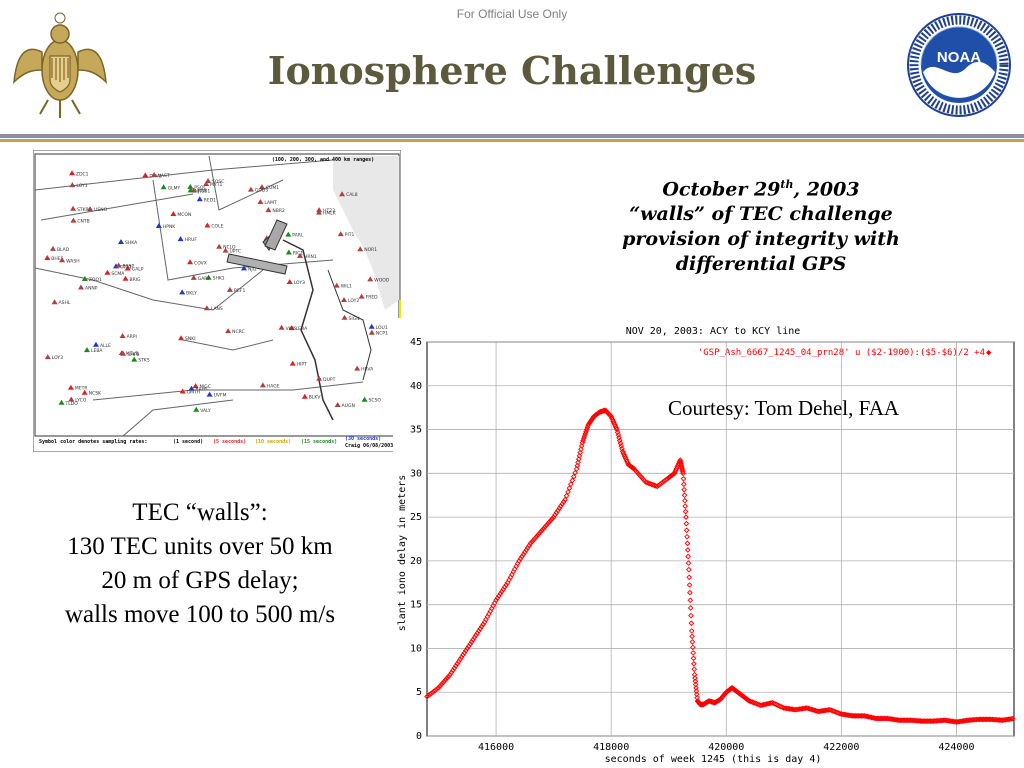  Describe the element at coordinates (73, 261) in the screenshot. I see `station-label: WASH` at that location.